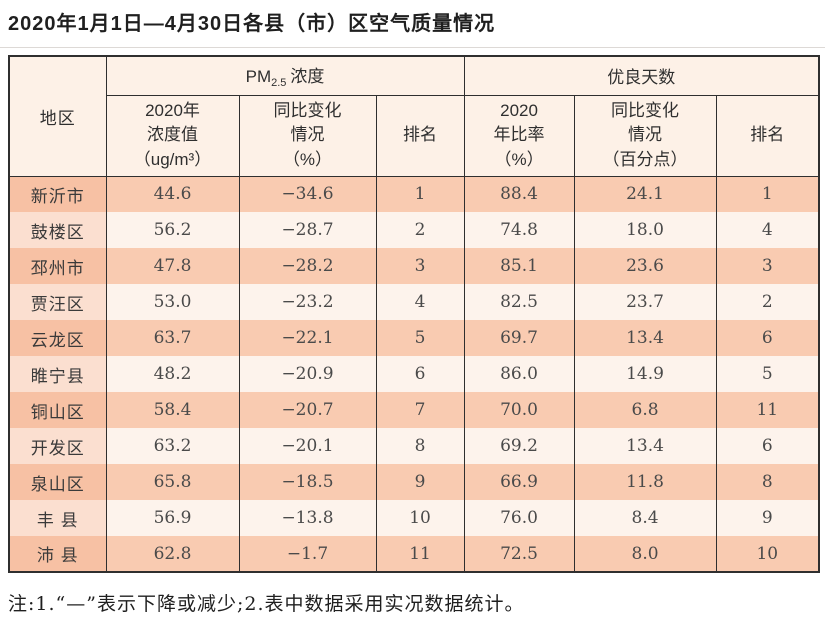 This screenshot has height=620, width=825. I want to click on cell-good-rate: 82.5, so click(519, 302).